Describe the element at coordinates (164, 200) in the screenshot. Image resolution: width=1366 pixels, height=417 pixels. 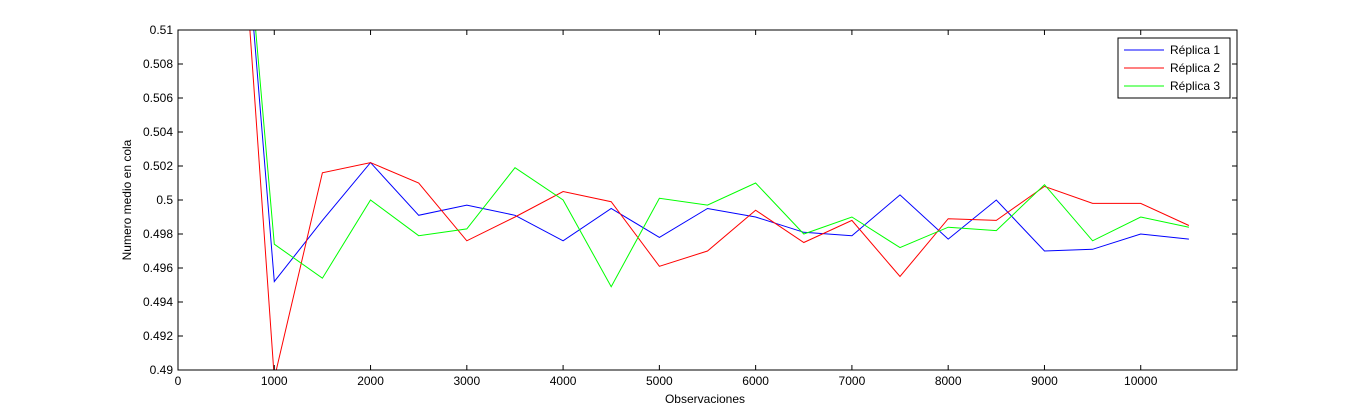
I see `y-tick-label: 0.5` at that location.